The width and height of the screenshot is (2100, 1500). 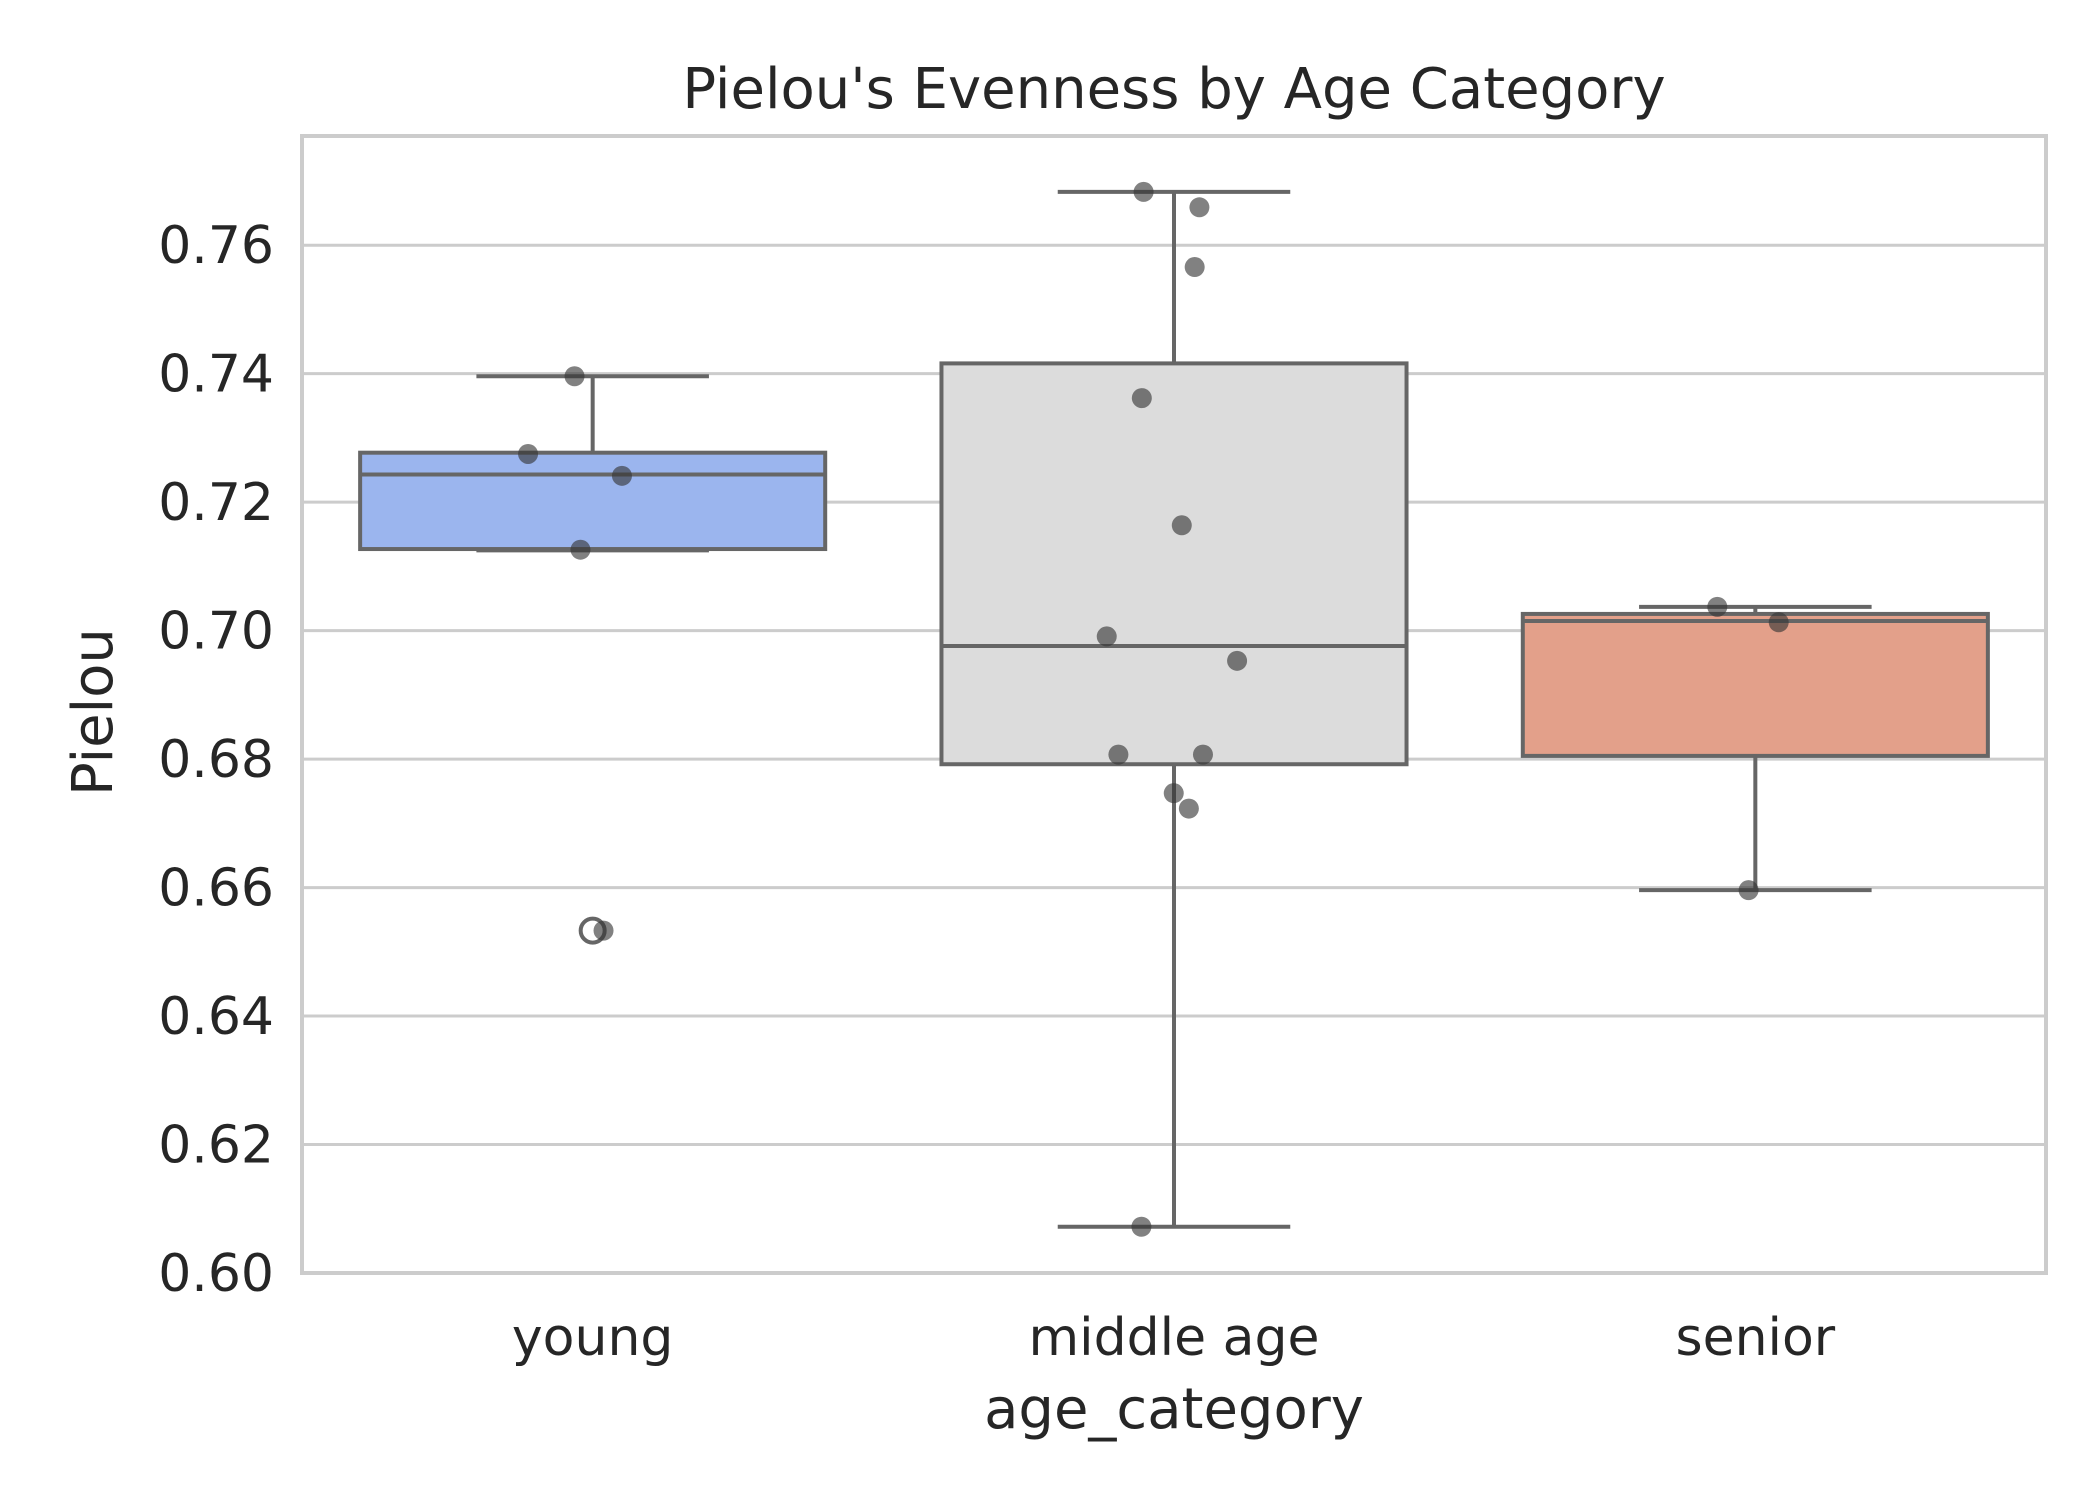 What do you see at coordinates (216, 1146) in the screenshot?
I see `y-tick-label: 0.62` at bounding box center [216, 1146].